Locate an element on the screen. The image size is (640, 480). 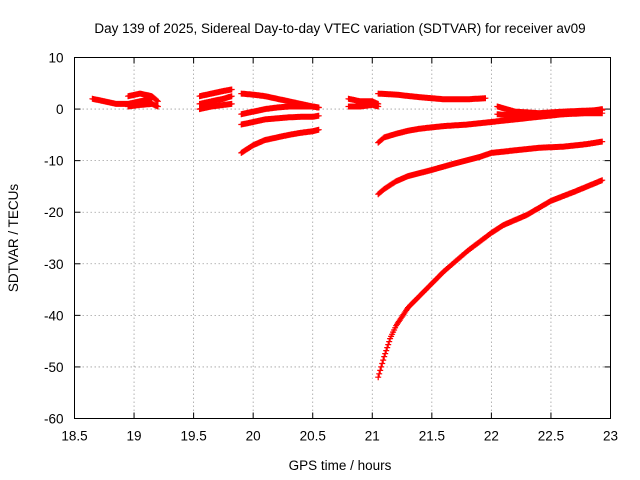
x-tick-label: 21.5 is located at coordinates (432, 436).